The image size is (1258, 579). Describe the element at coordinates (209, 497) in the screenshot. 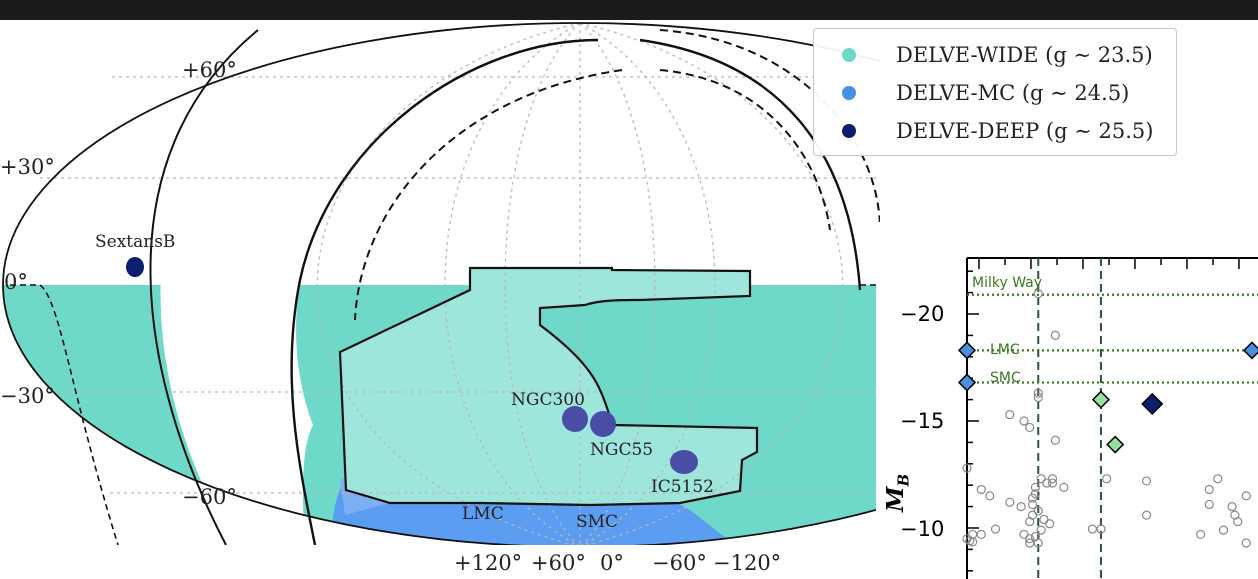

I see `dec-label-minus60: −60°` at that location.